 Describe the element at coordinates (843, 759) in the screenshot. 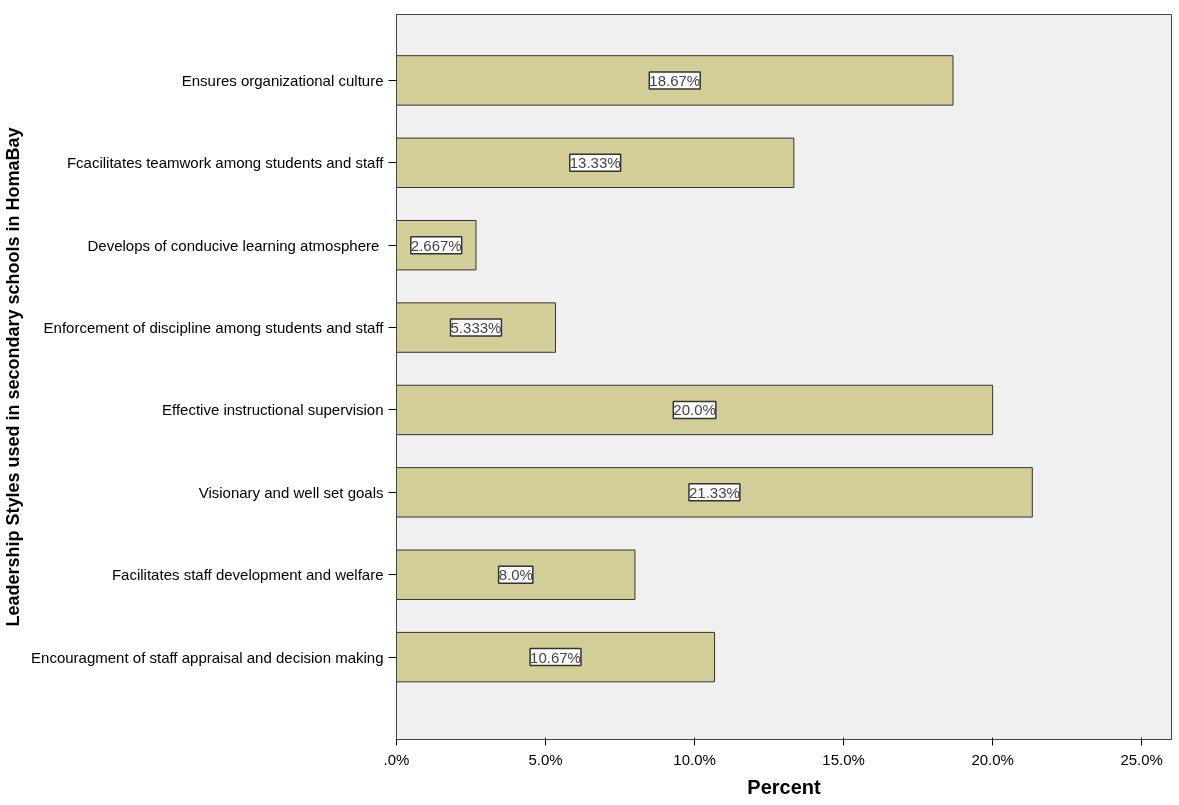

I see `x-tick-label: 15.0%` at that location.